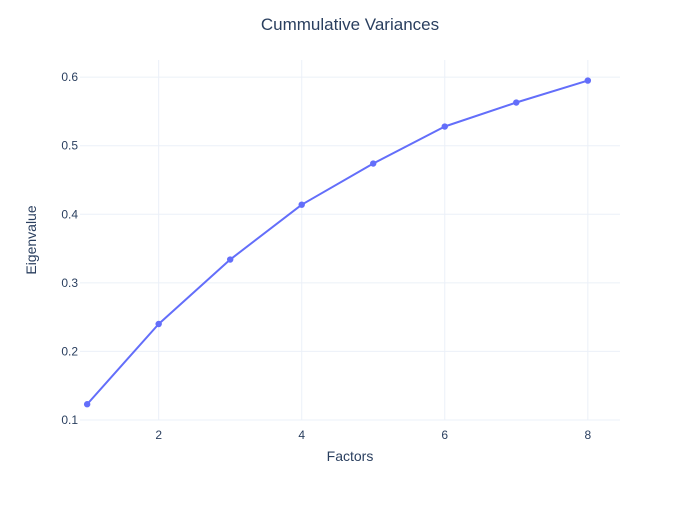  What do you see at coordinates (350, 24) in the screenshot?
I see `chart-title: Cummulative Variances` at bounding box center [350, 24].